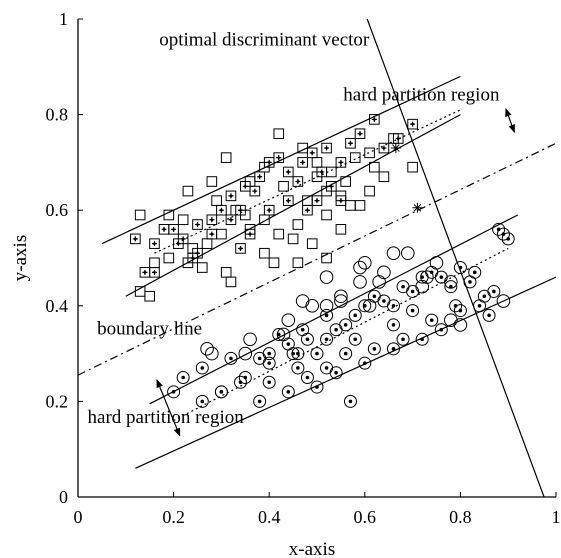 The height and width of the screenshot is (558, 561). What do you see at coordinates (57, 306) in the screenshot?
I see `y-tick-label-2: 0.4` at bounding box center [57, 306].